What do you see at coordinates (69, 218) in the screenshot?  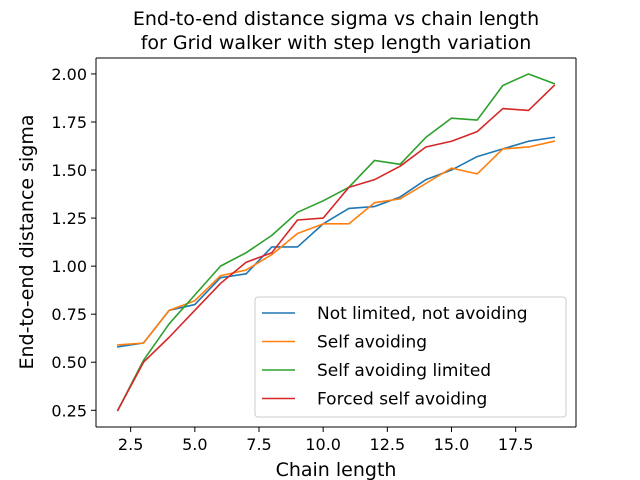 I see `y-tick-label: 1.25` at bounding box center [69, 218].